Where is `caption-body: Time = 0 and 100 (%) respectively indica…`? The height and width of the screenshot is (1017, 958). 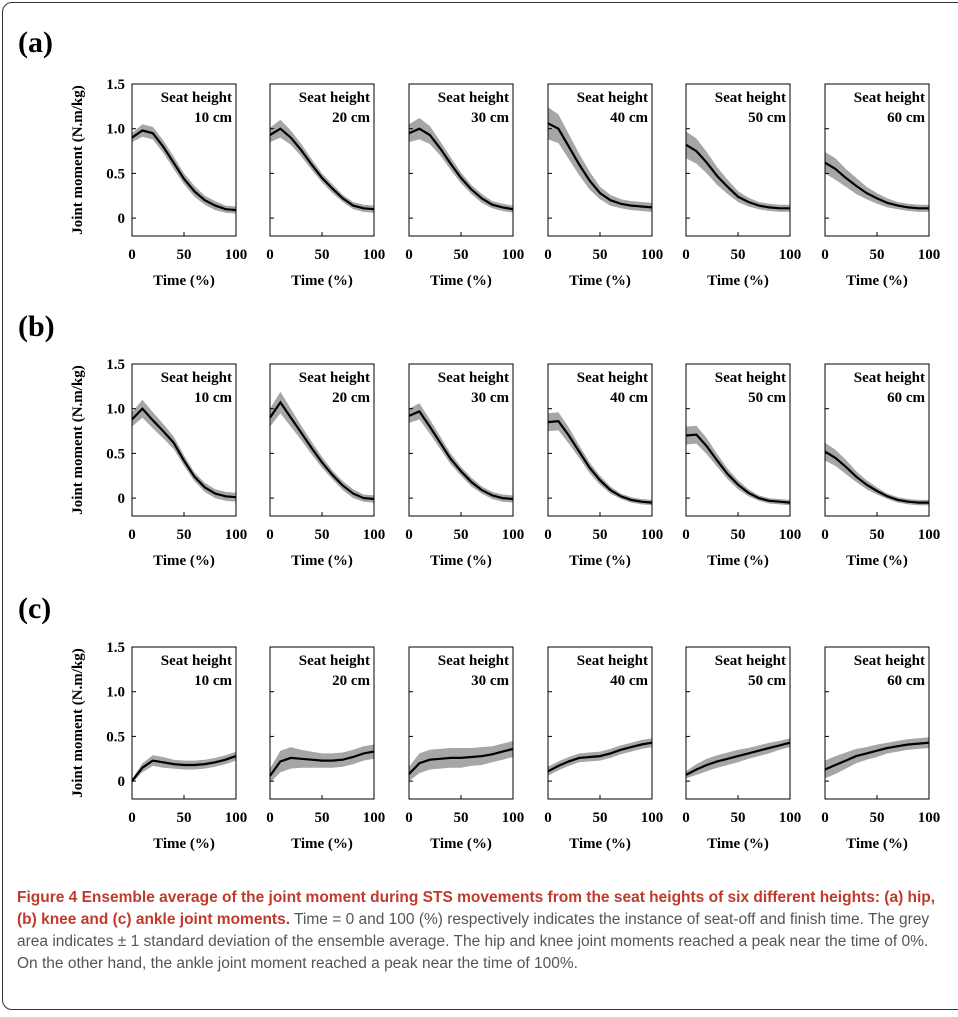
caption-body: Time = 0 and 100 (%) respectively indica… is located at coordinates (473, 941).